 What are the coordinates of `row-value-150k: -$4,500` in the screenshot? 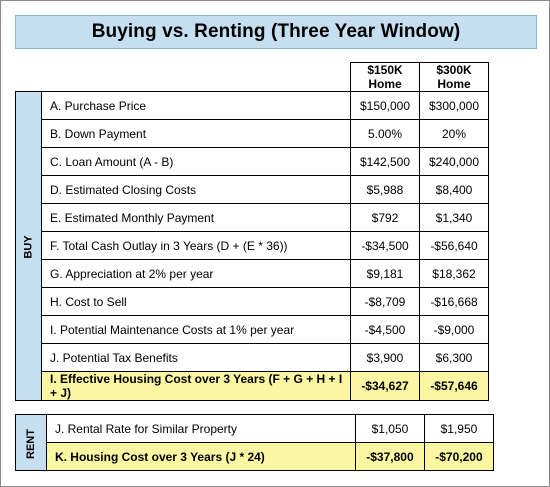 It's located at (385, 329).